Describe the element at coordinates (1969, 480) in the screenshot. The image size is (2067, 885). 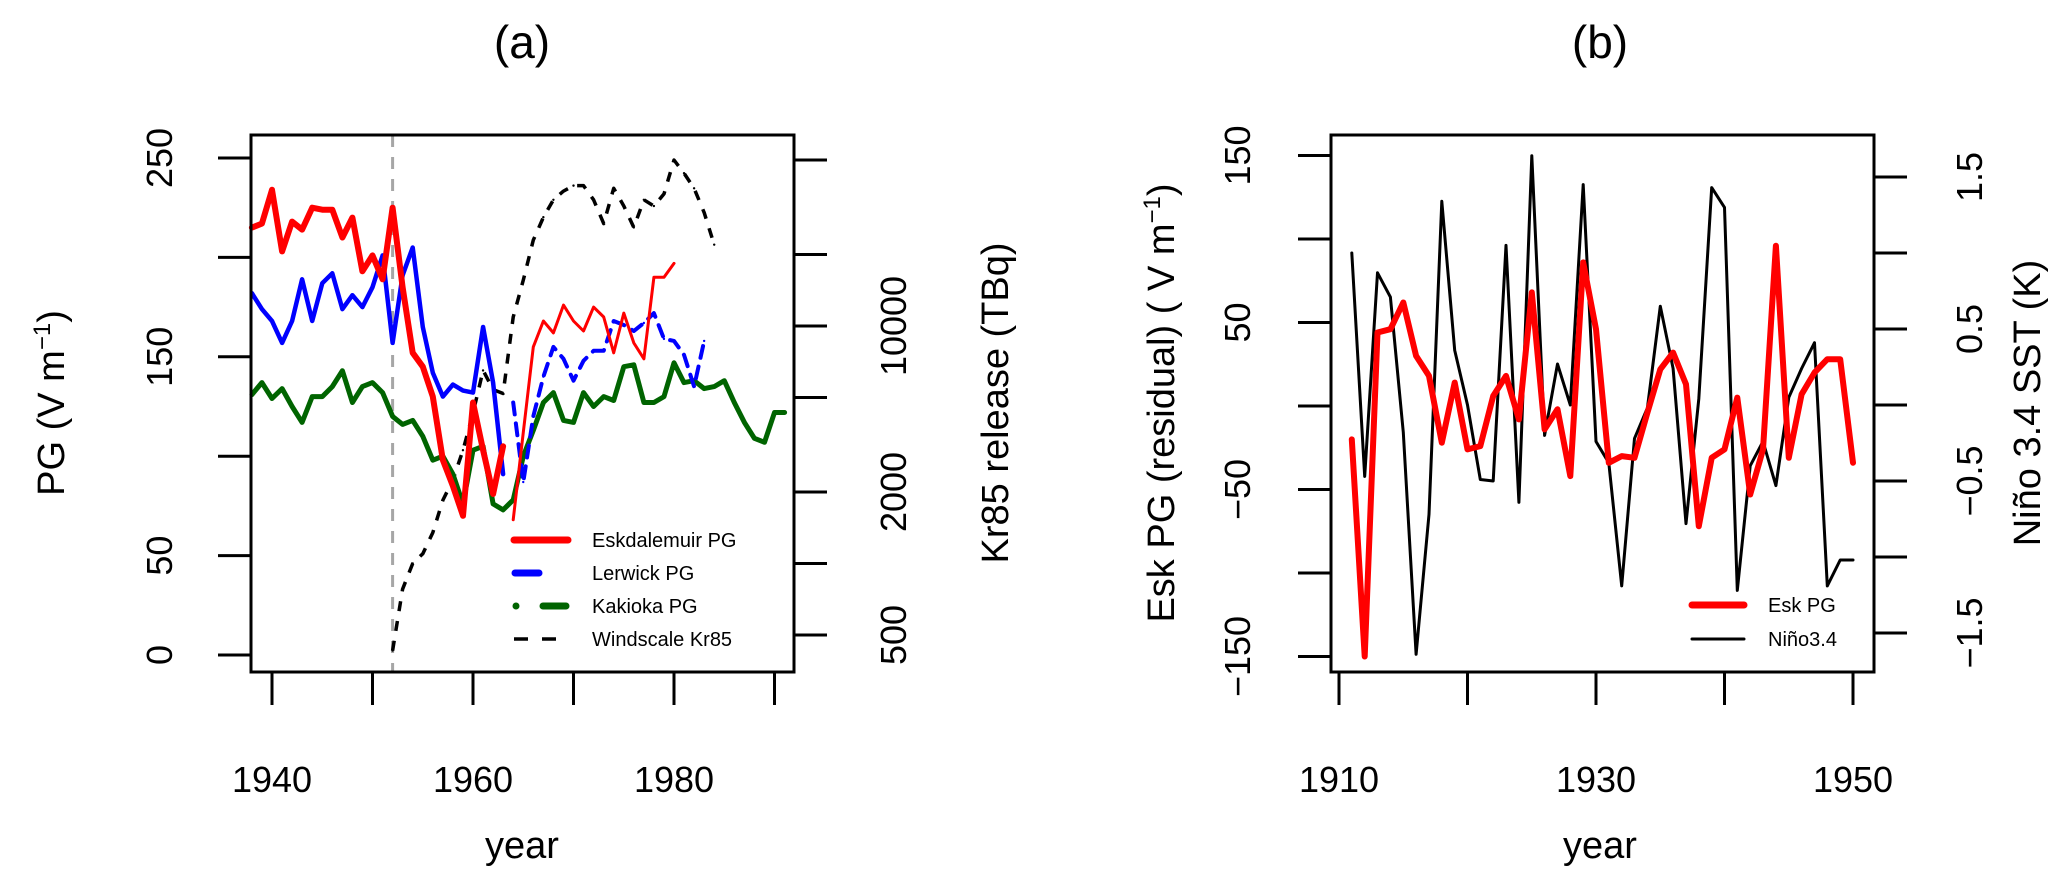
I see `y2-tick-label: −0.5` at that location.